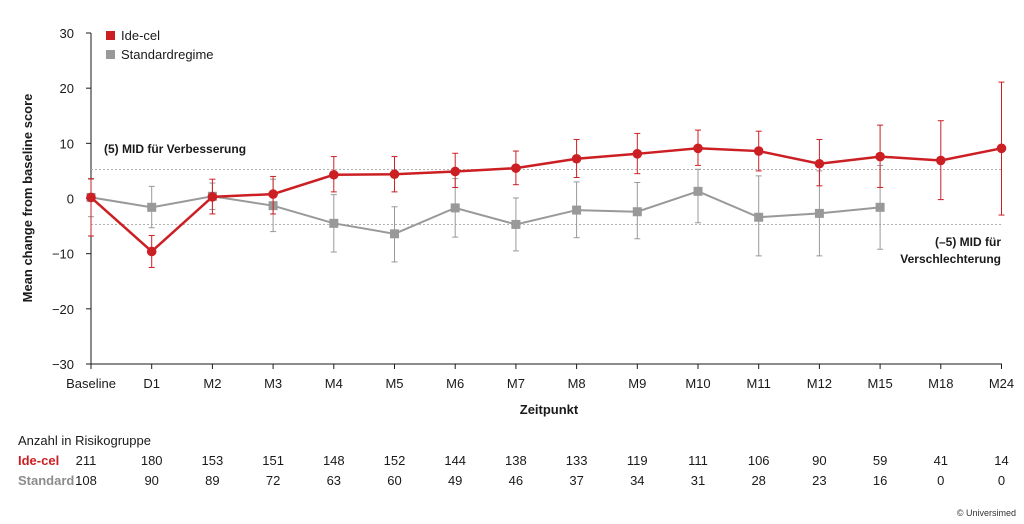 The image size is (1024, 524). Describe the element at coordinates (941, 460) in the screenshot. I see `risk-table-cell: 41` at that location.